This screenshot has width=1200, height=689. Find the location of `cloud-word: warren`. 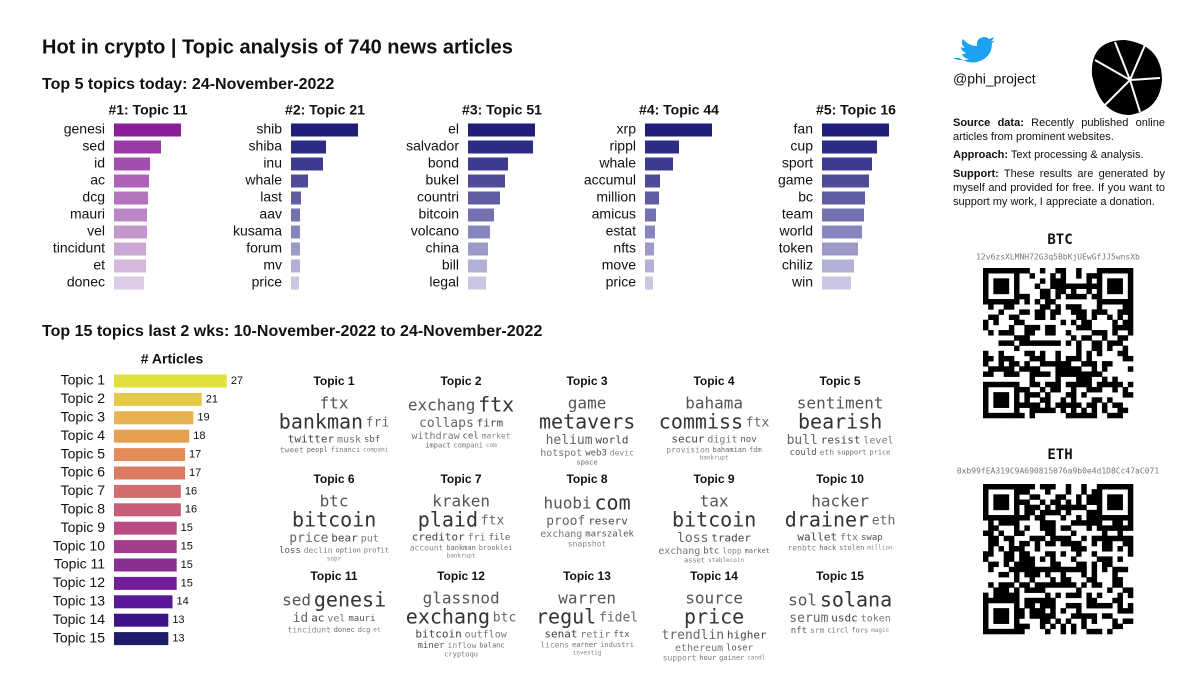

cloud-word: warren is located at coordinates (587, 598).